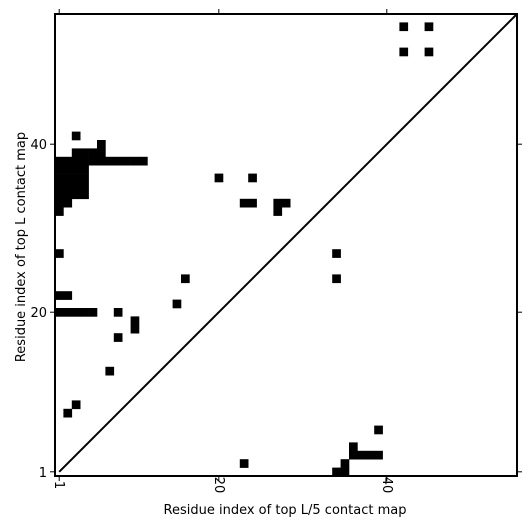 This screenshot has height=531, width=531. I want to click on x-tick-label: 1, so click(58, 485).